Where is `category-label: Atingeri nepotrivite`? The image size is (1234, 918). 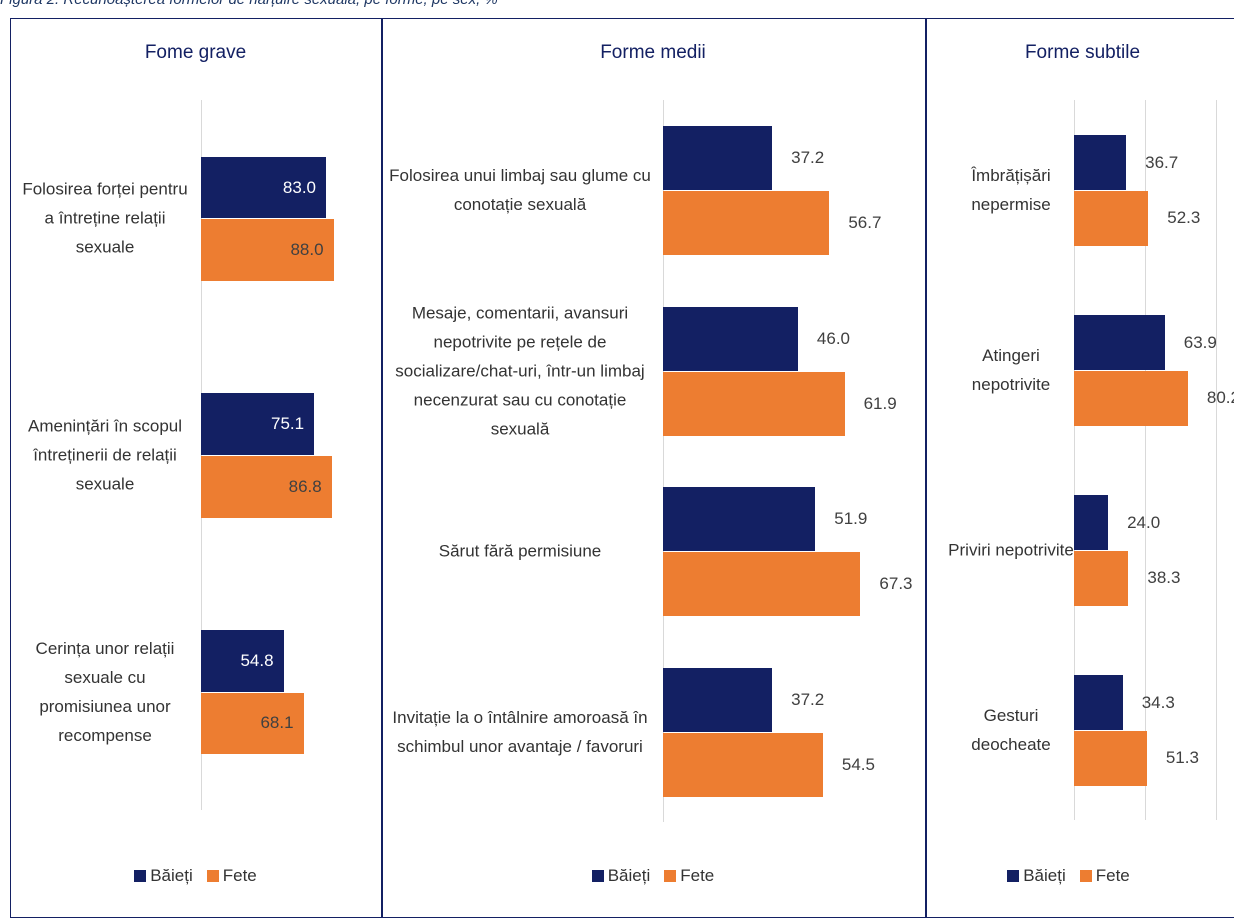
category-label: Atingeri nepotrivite is located at coordinates (1011, 370).